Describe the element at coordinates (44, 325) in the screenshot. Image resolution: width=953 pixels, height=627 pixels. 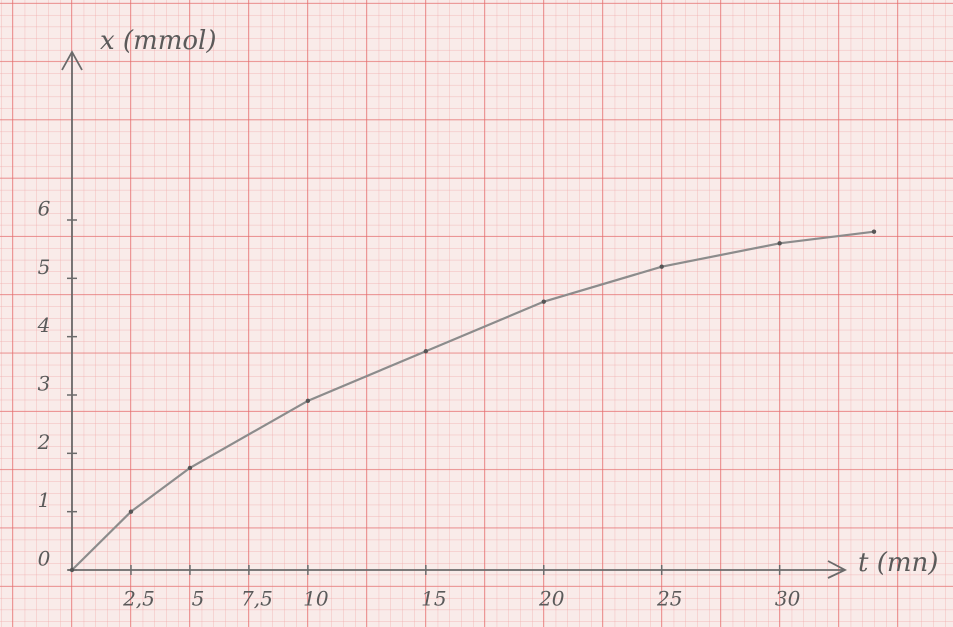
I see `y-tick-label: 4` at that location.